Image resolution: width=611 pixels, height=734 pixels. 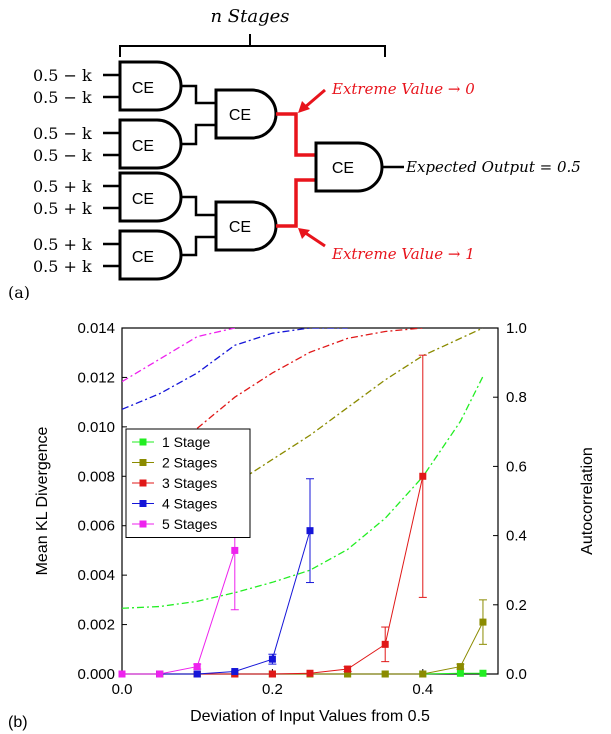 What do you see at coordinates (516, 466) in the screenshot?
I see `y2-tick-label: 0.6` at bounding box center [516, 466].